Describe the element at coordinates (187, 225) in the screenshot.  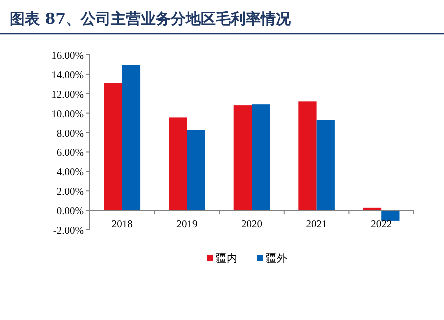
I see `x-tick-label: 2019` at that location.